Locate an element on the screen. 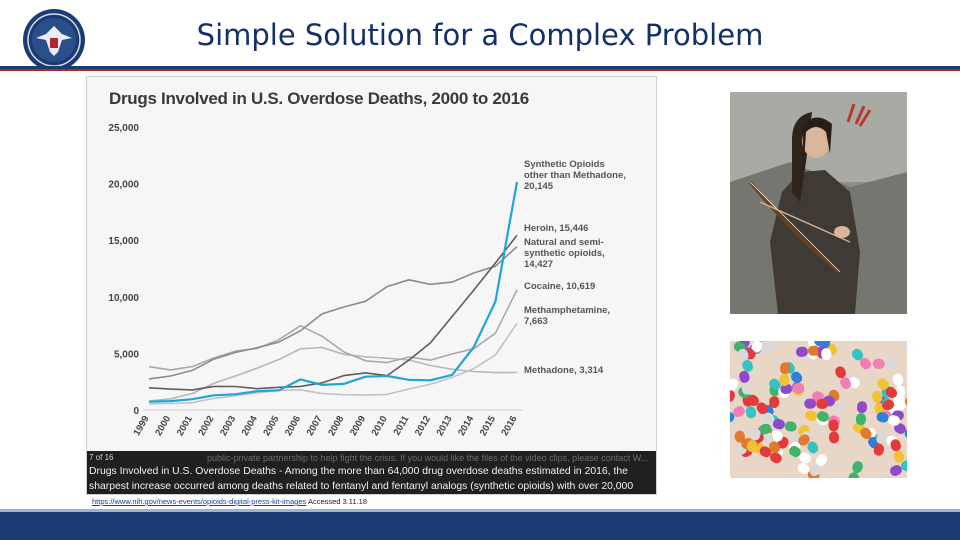  slide-header is located at coordinates (480, 34).